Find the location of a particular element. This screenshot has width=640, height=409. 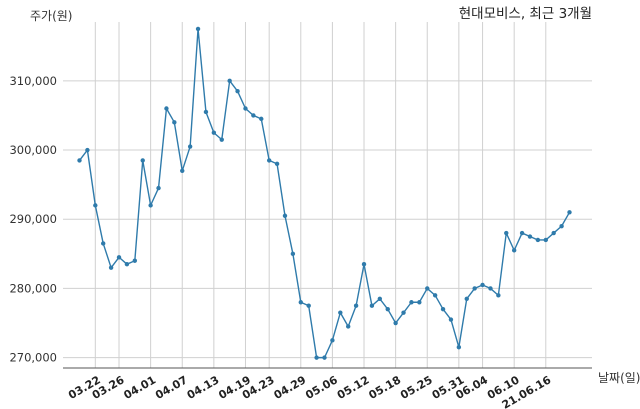

y-tick-label: 310,000 is located at coordinates (33, 81).